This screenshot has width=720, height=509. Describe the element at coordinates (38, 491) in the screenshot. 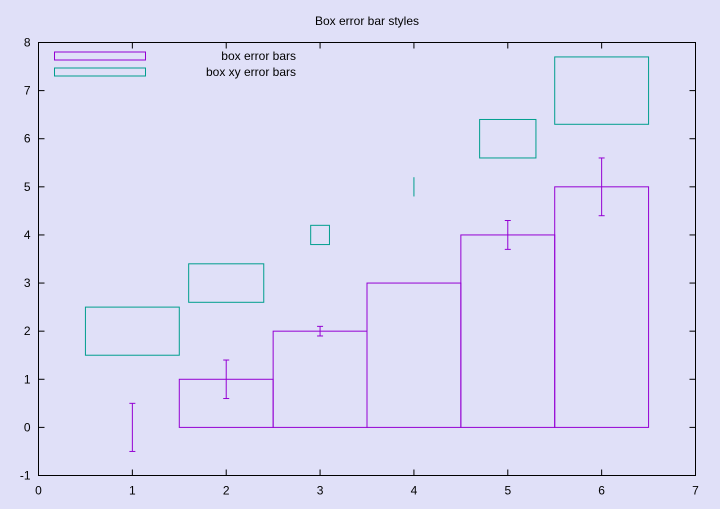

I see `x-tick-label: 0` at that location.